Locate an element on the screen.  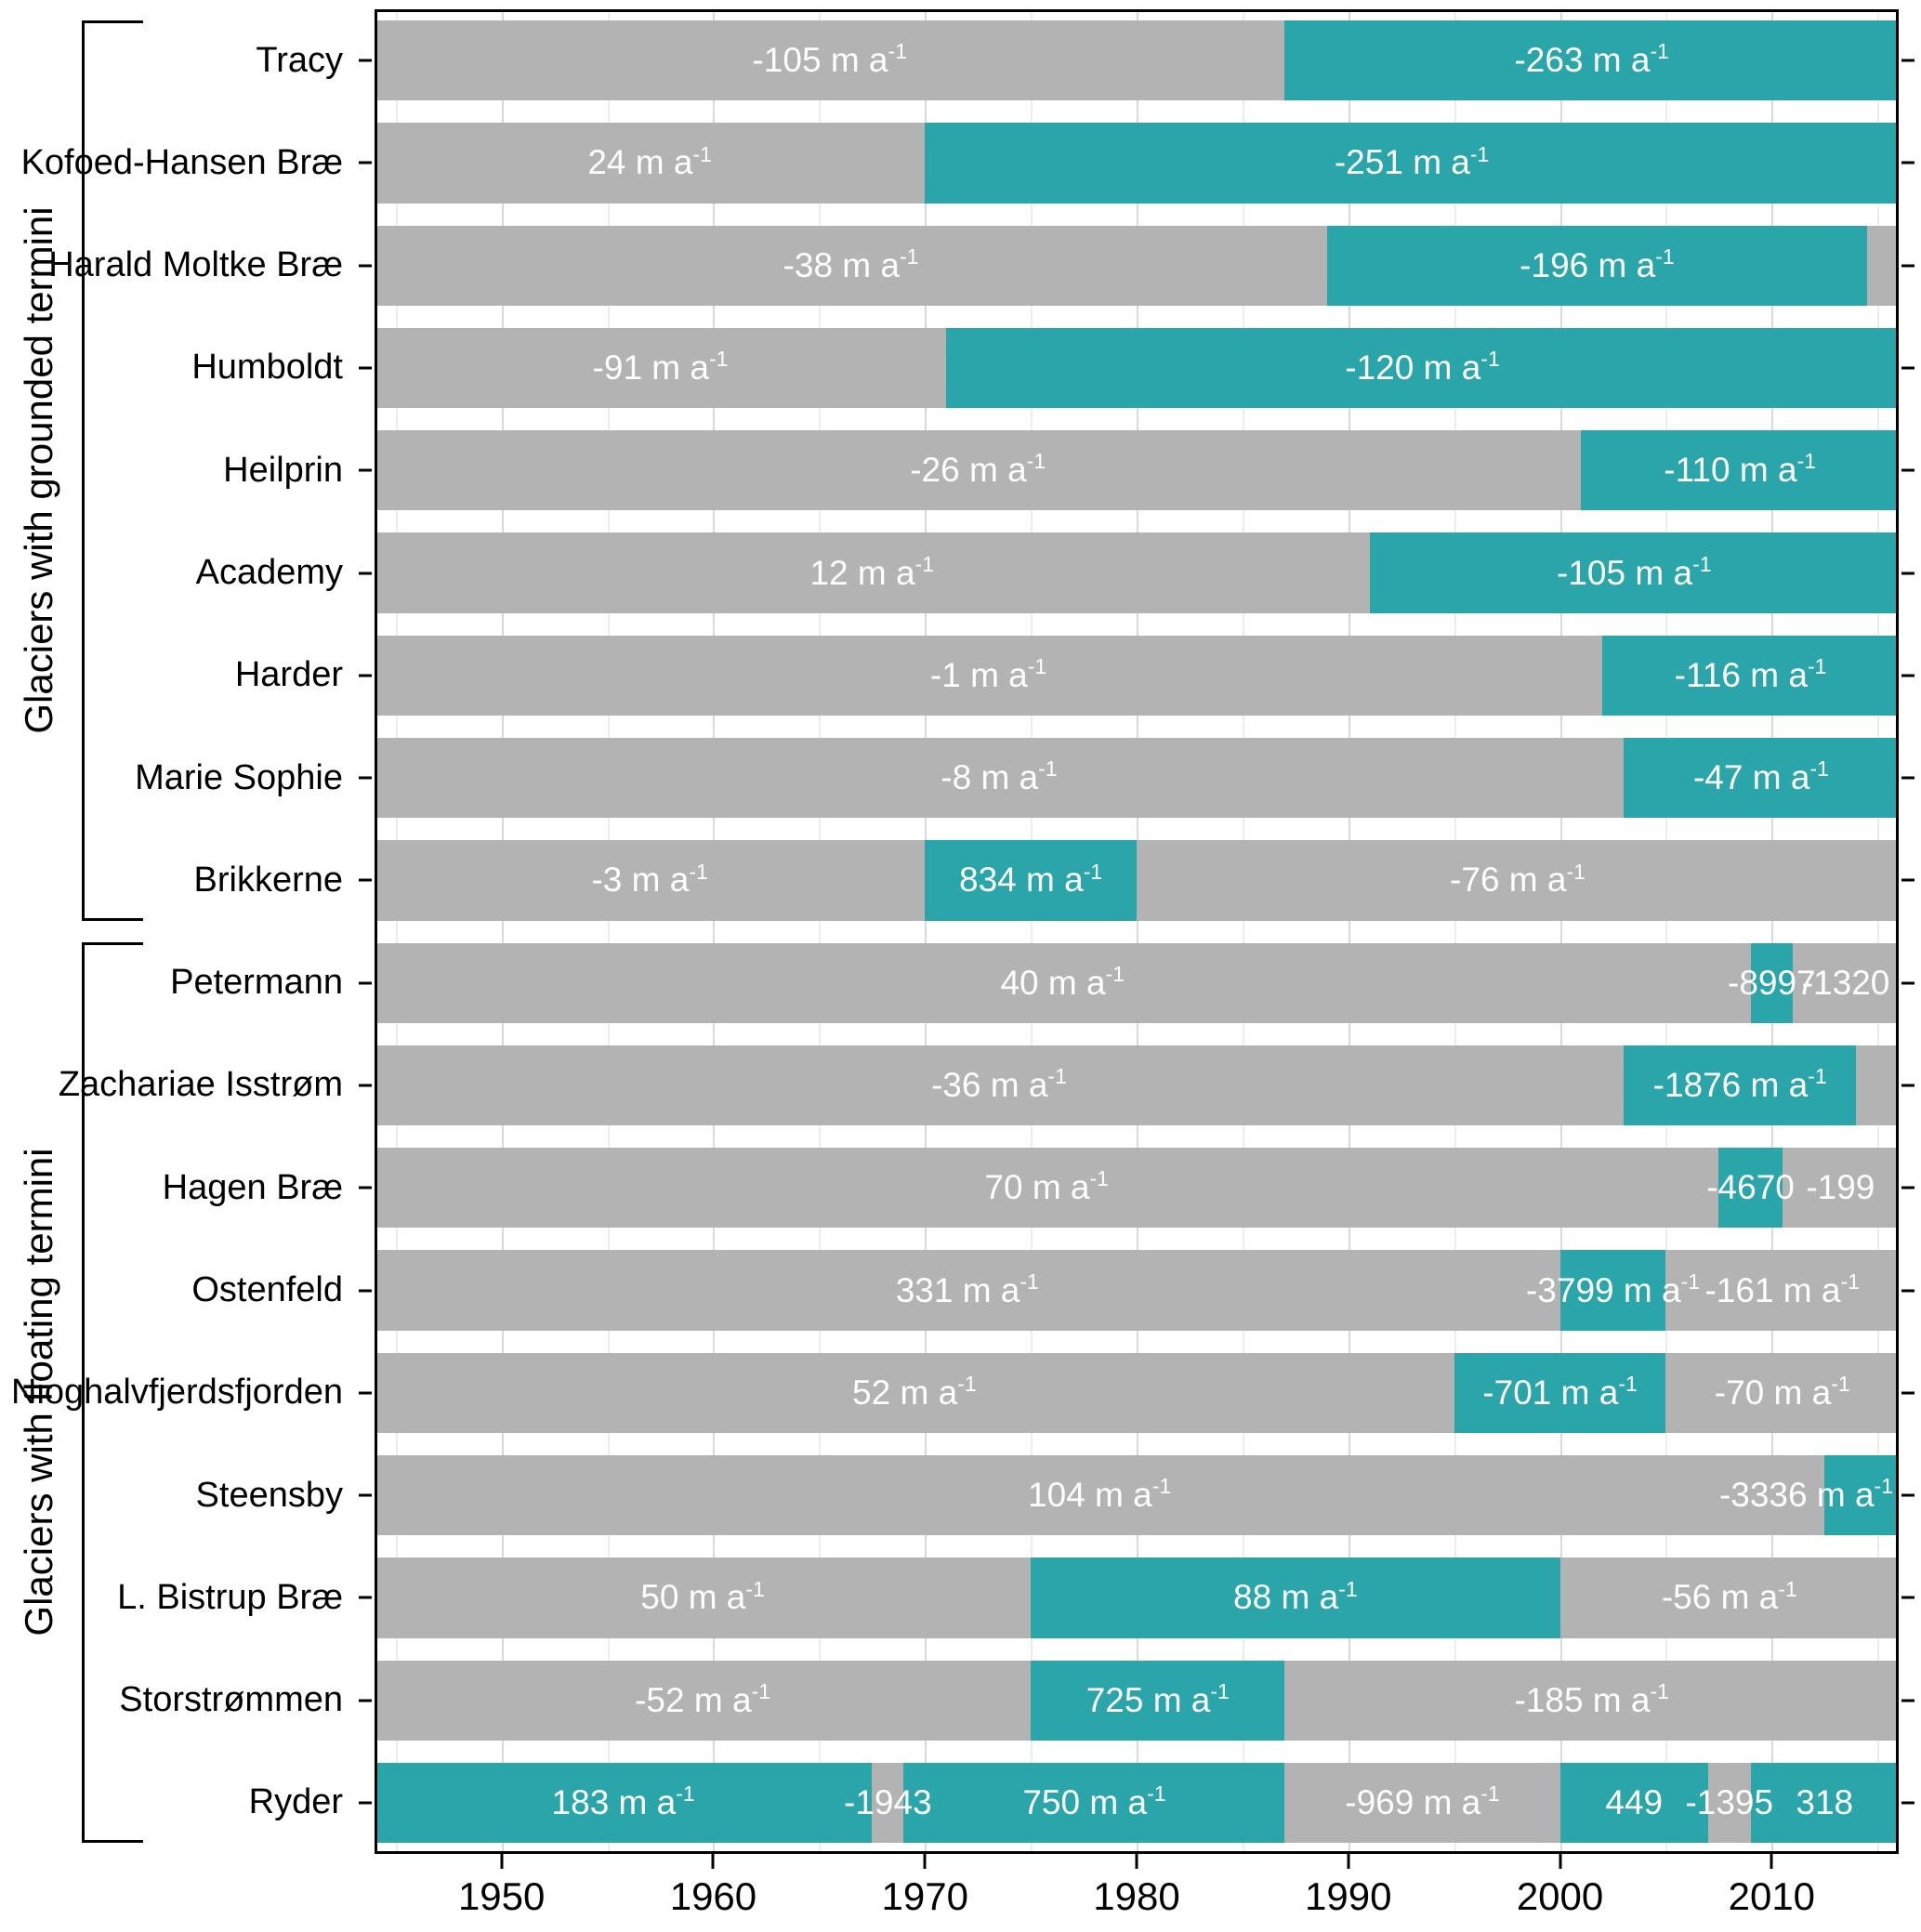
glacier-bar: -52 m a-1 725 m a-1 -185 m a-1 is located at coordinates (1137, 1700).